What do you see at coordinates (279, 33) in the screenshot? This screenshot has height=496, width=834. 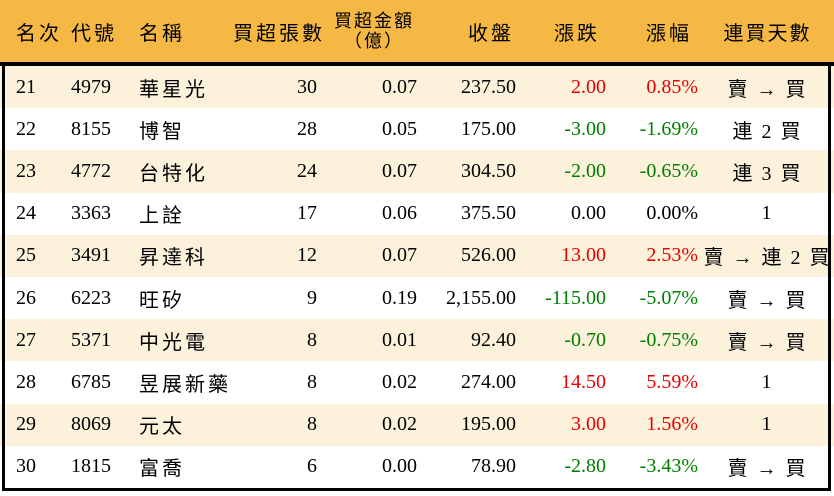 I see `col-header-volume: 買超張數` at bounding box center [279, 33].